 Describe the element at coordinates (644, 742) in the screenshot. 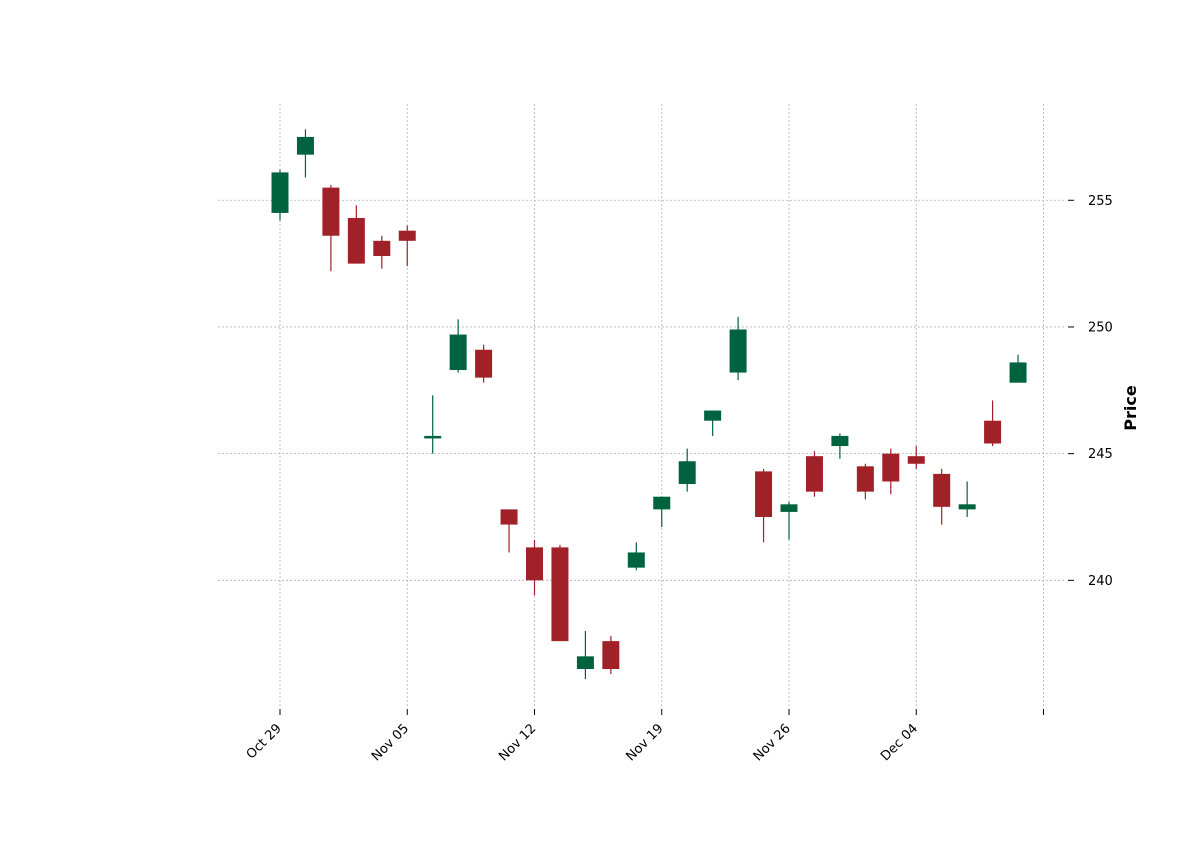

I see `x-tick-label: Nov 19` at that location.